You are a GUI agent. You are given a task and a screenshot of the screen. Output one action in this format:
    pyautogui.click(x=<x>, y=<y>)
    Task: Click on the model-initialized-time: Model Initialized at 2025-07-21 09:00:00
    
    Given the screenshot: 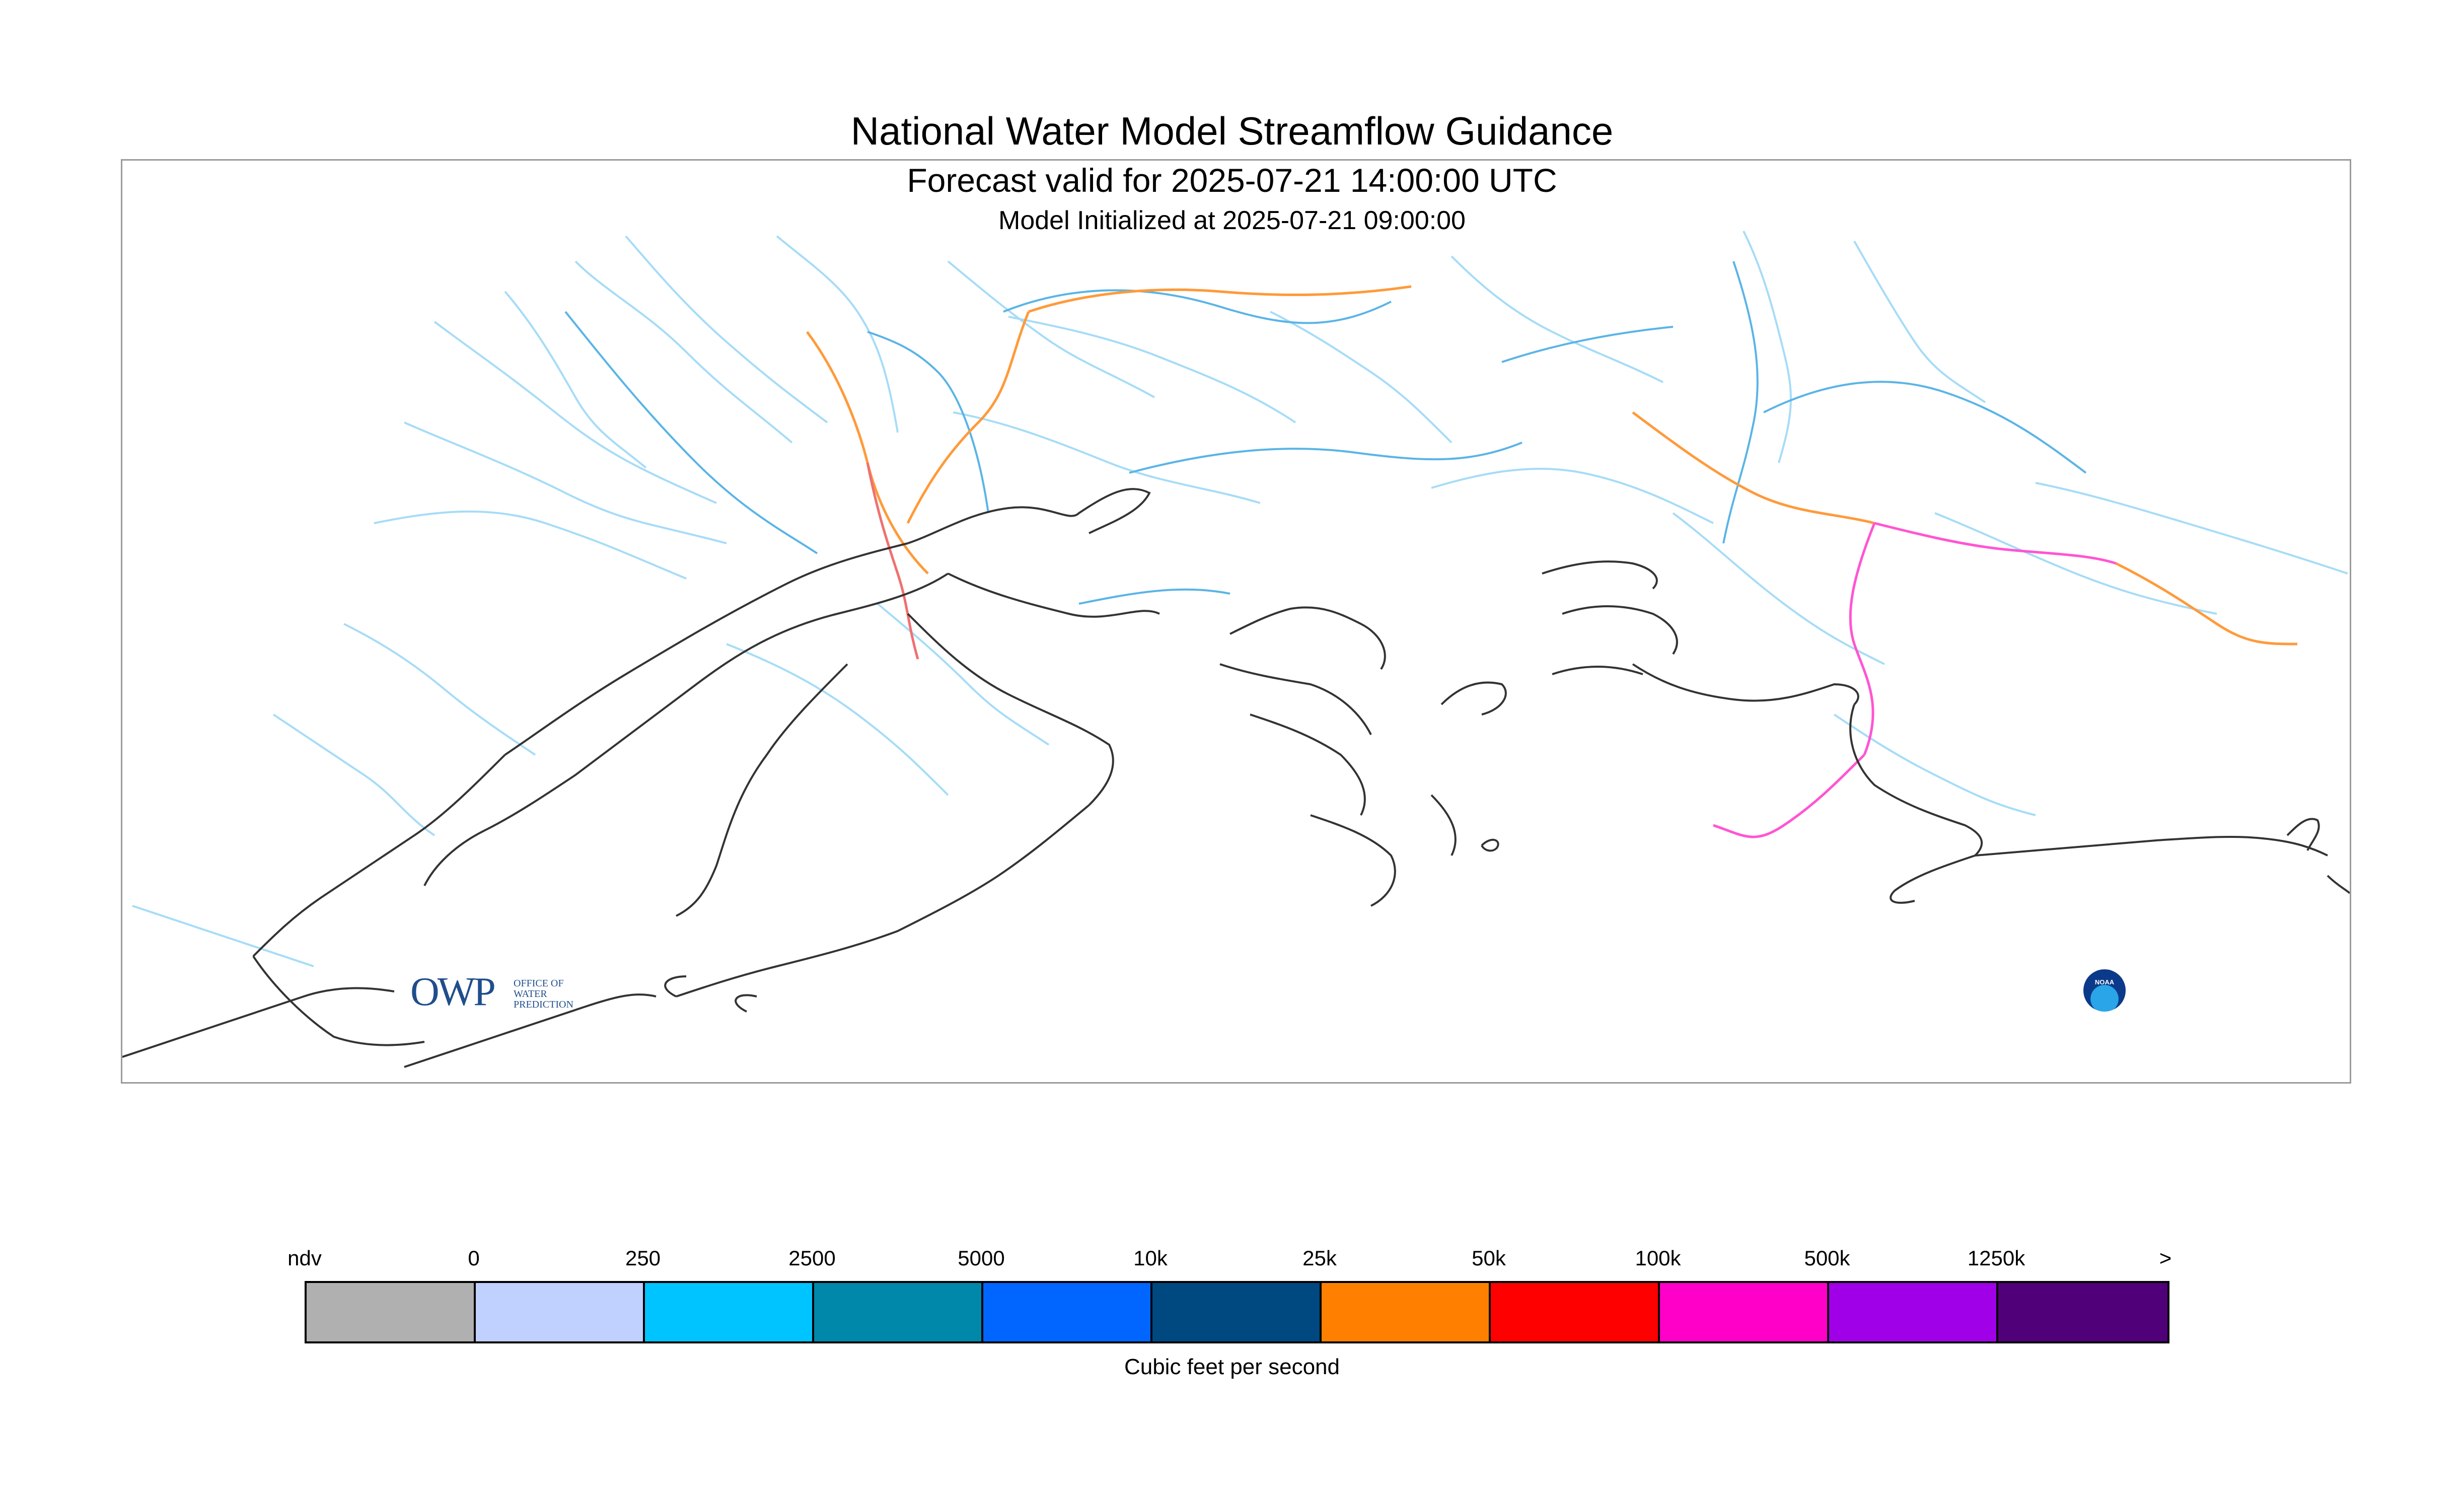 What is the action you would take?
    pyautogui.click(x=1232, y=221)
    